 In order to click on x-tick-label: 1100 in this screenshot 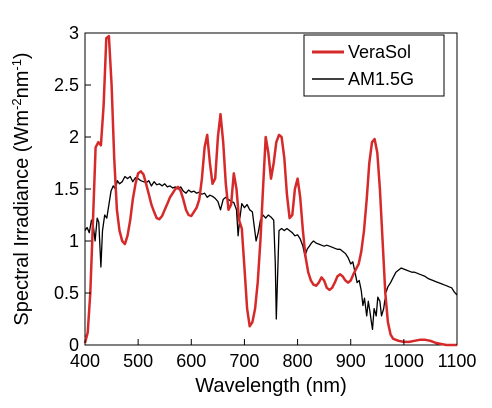, I will do `click(457, 361)`.